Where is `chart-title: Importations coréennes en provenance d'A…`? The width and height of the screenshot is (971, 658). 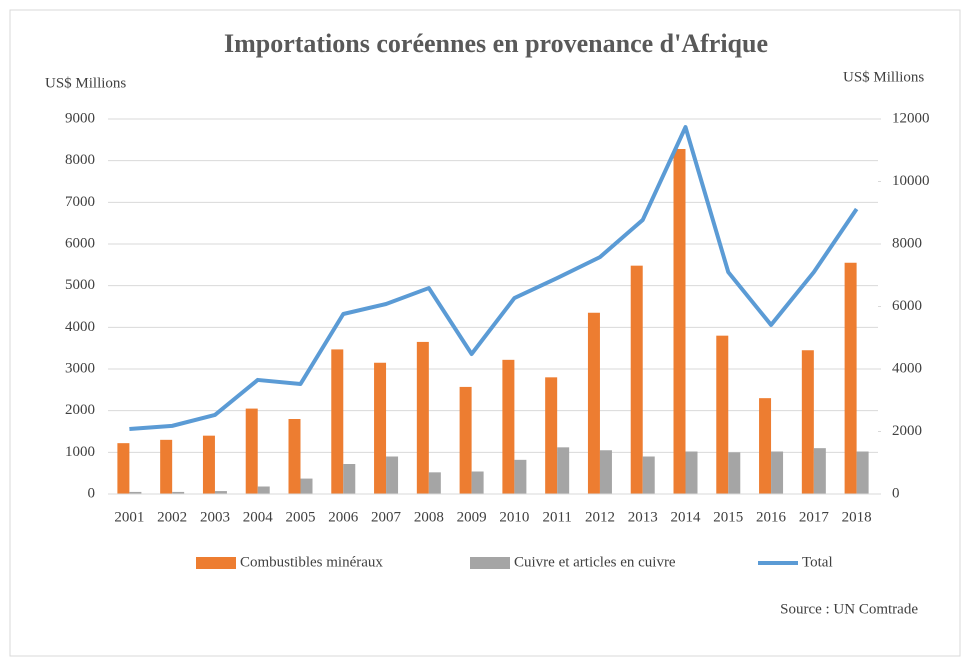
chart-title: Importations coréennes en provenance d'A… is located at coordinates (496, 43).